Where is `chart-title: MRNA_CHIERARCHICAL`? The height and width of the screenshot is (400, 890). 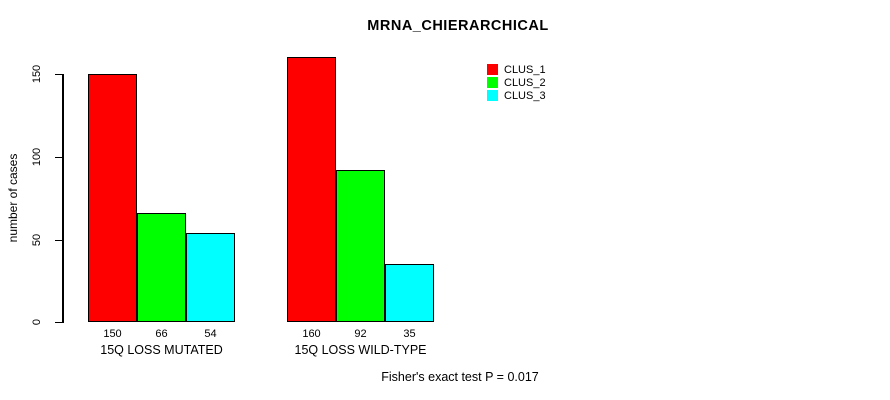 chart-title: MRNA_CHIERARCHICAL is located at coordinates (458, 26).